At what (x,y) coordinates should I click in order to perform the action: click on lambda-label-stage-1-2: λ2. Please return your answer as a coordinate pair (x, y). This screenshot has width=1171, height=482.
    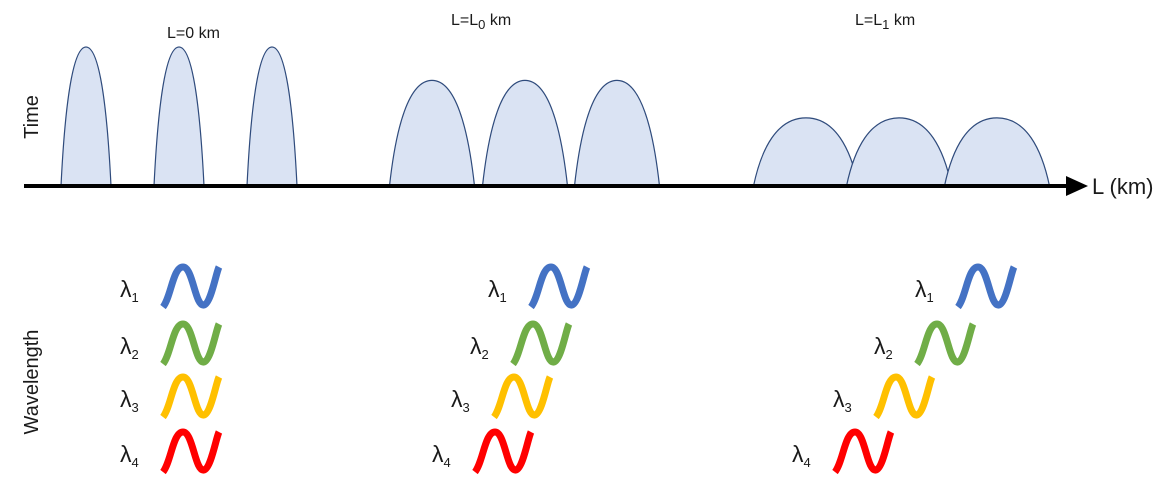
    Looking at the image, I should click on (479, 347).